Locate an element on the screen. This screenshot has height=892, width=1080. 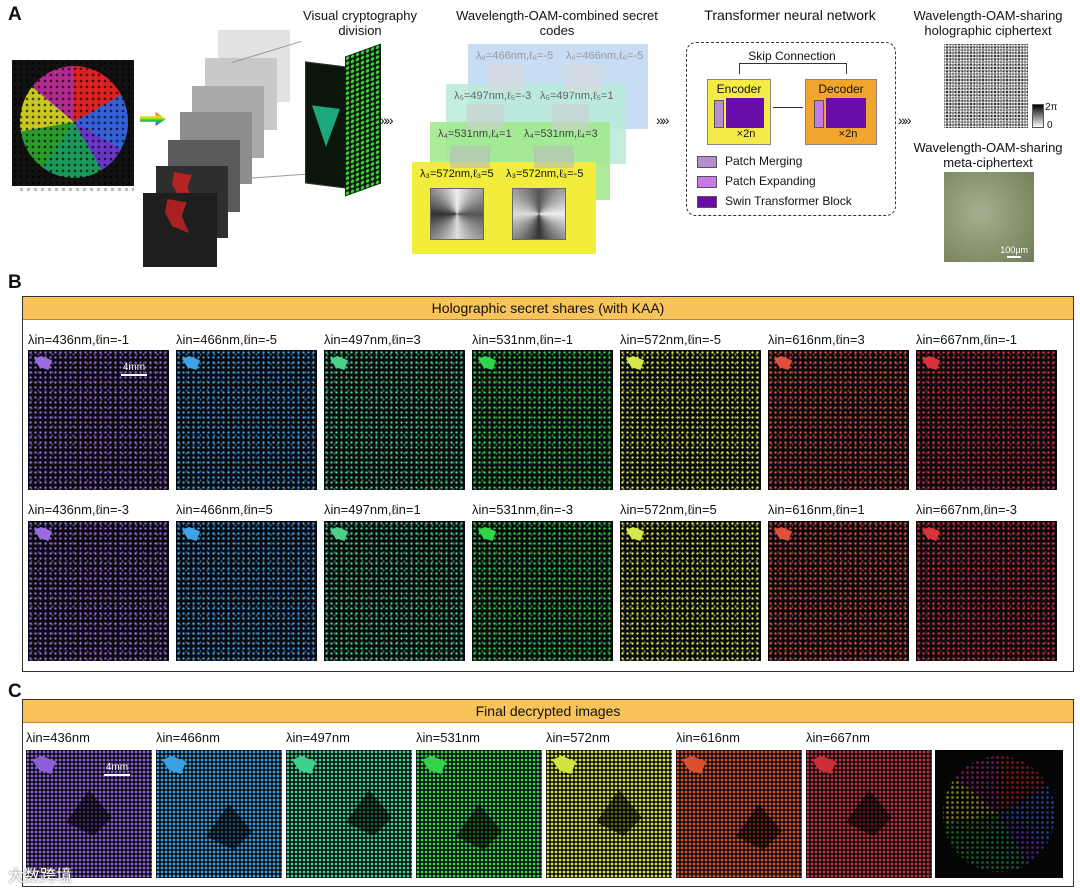
decrypted-label-2: λin=466nm is located at coordinates (188, 737).